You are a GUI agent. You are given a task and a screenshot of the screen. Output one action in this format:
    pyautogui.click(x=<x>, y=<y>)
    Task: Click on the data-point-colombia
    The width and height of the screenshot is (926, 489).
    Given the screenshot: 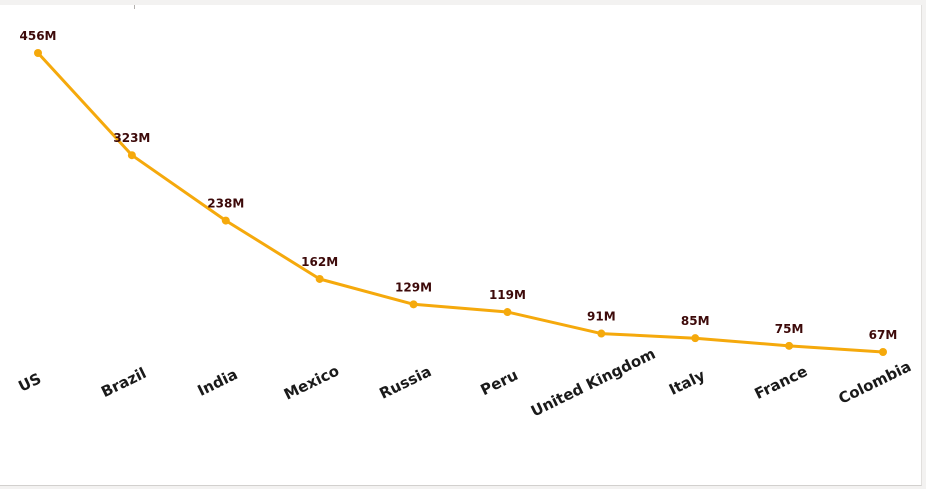 What is the action you would take?
    pyautogui.click(x=883, y=352)
    